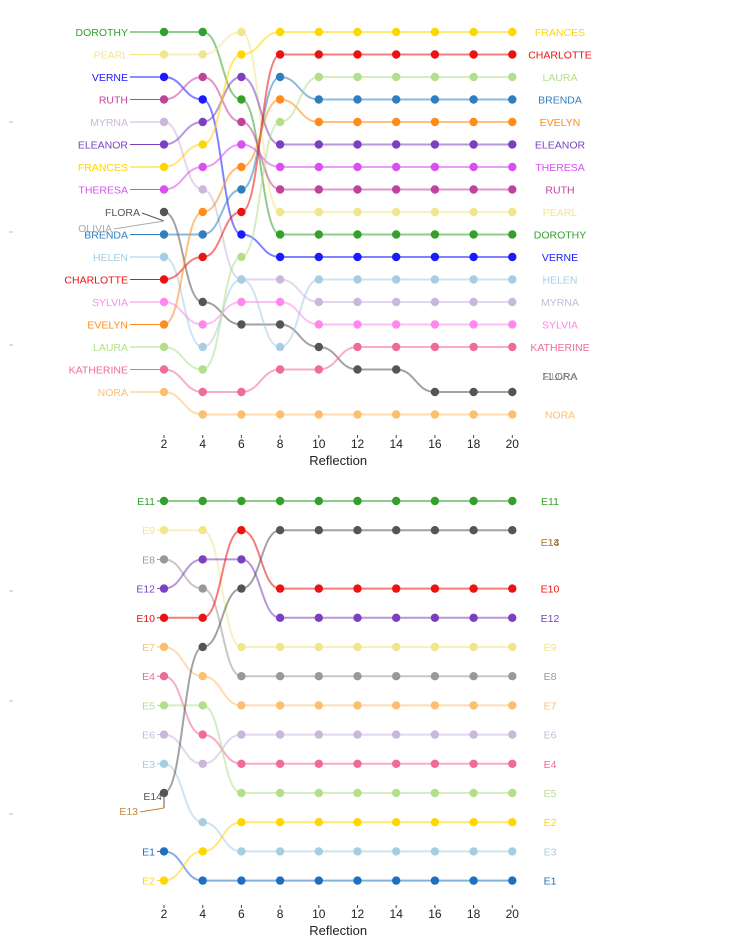 The height and width of the screenshot is (950, 750). Describe the element at coordinates (550, 882) in the screenshot. I see `right-label-e1: E1` at that location.